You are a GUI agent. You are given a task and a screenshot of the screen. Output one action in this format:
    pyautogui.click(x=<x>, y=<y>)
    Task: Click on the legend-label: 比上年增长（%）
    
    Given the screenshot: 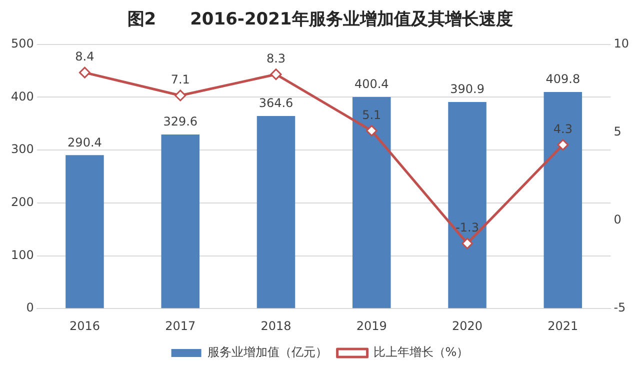 What is the action you would take?
    pyautogui.click(x=421, y=352)
    